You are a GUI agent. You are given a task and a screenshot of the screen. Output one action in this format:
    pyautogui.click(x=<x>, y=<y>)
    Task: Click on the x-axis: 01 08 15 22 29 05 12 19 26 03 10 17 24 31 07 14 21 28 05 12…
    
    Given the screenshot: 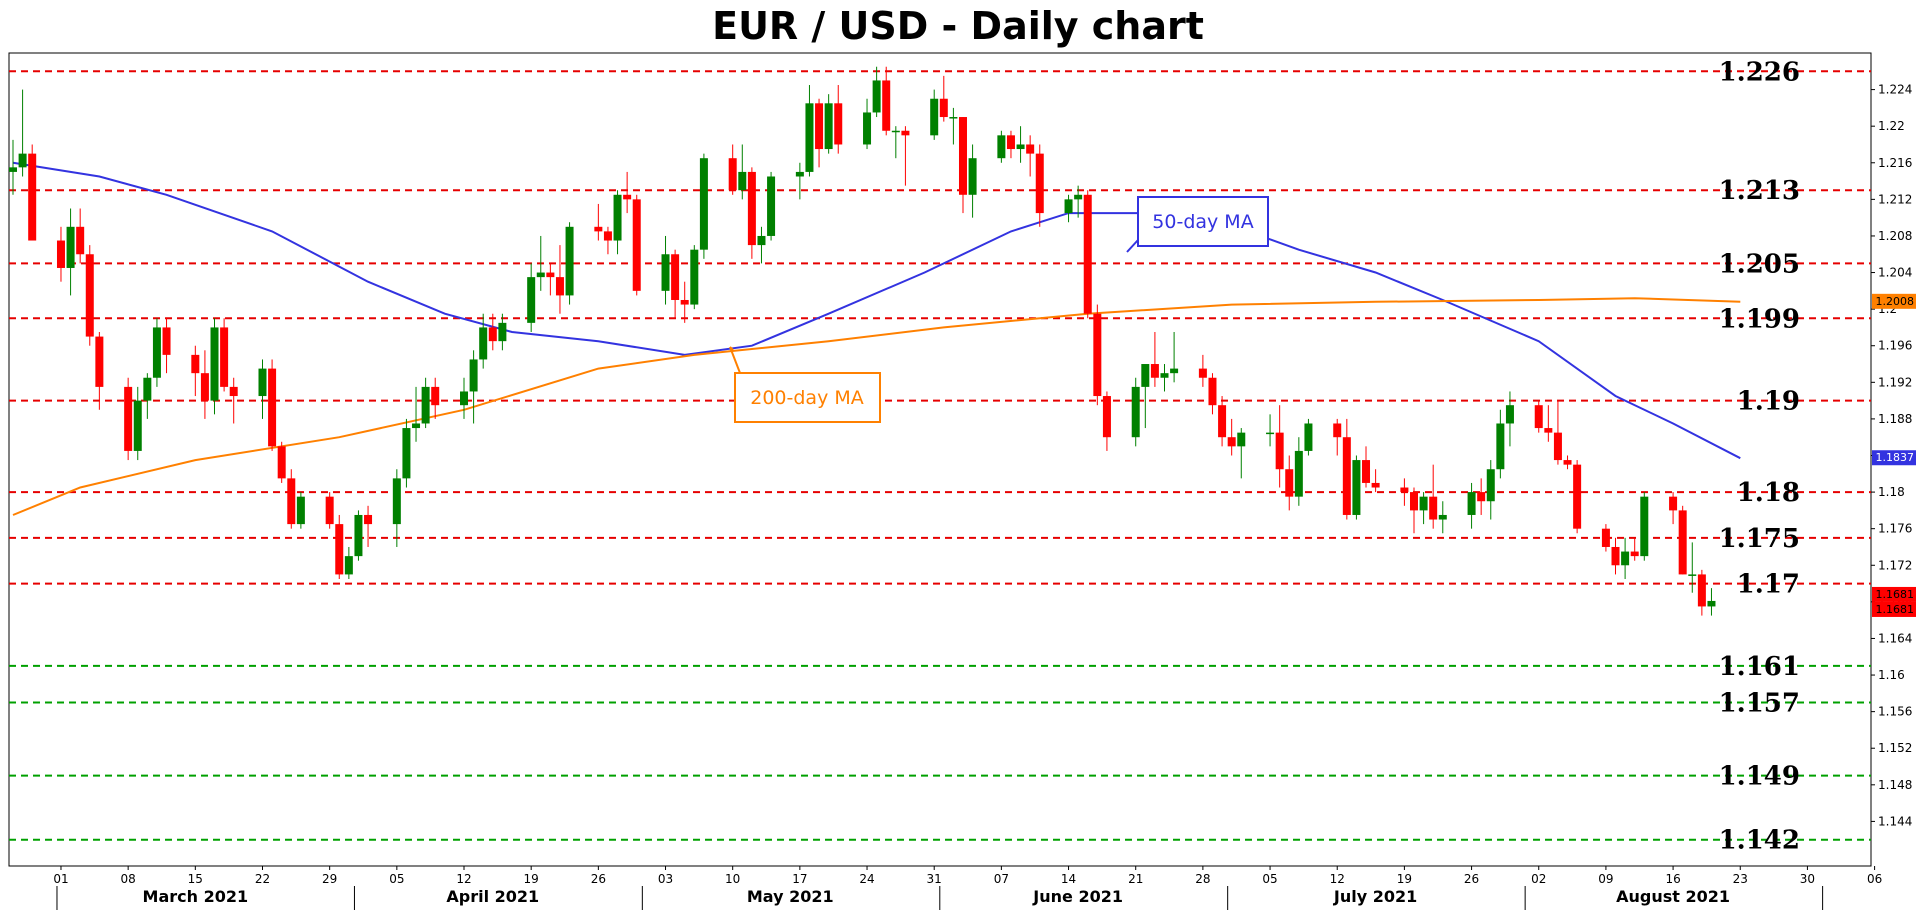 What is the action you would take?
    pyautogui.click(x=984, y=888)
    